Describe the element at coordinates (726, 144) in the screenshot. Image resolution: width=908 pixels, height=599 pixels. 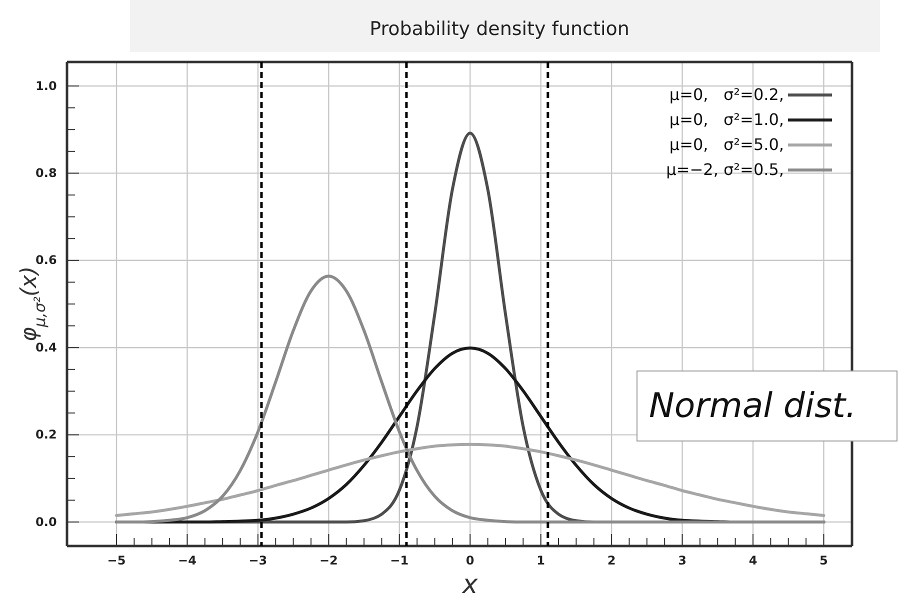
I see `legend-label: μ=0, σ²=5.0,` at that location.